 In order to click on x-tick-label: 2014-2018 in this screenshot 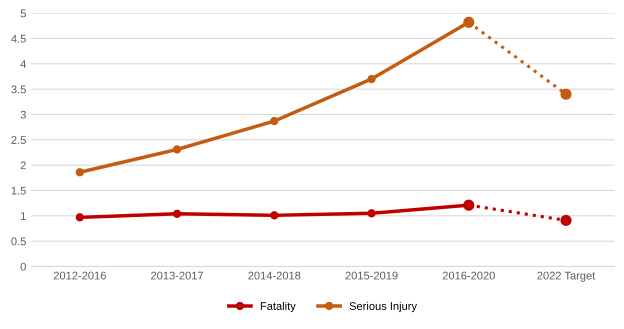, I will do `click(274, 276)`.